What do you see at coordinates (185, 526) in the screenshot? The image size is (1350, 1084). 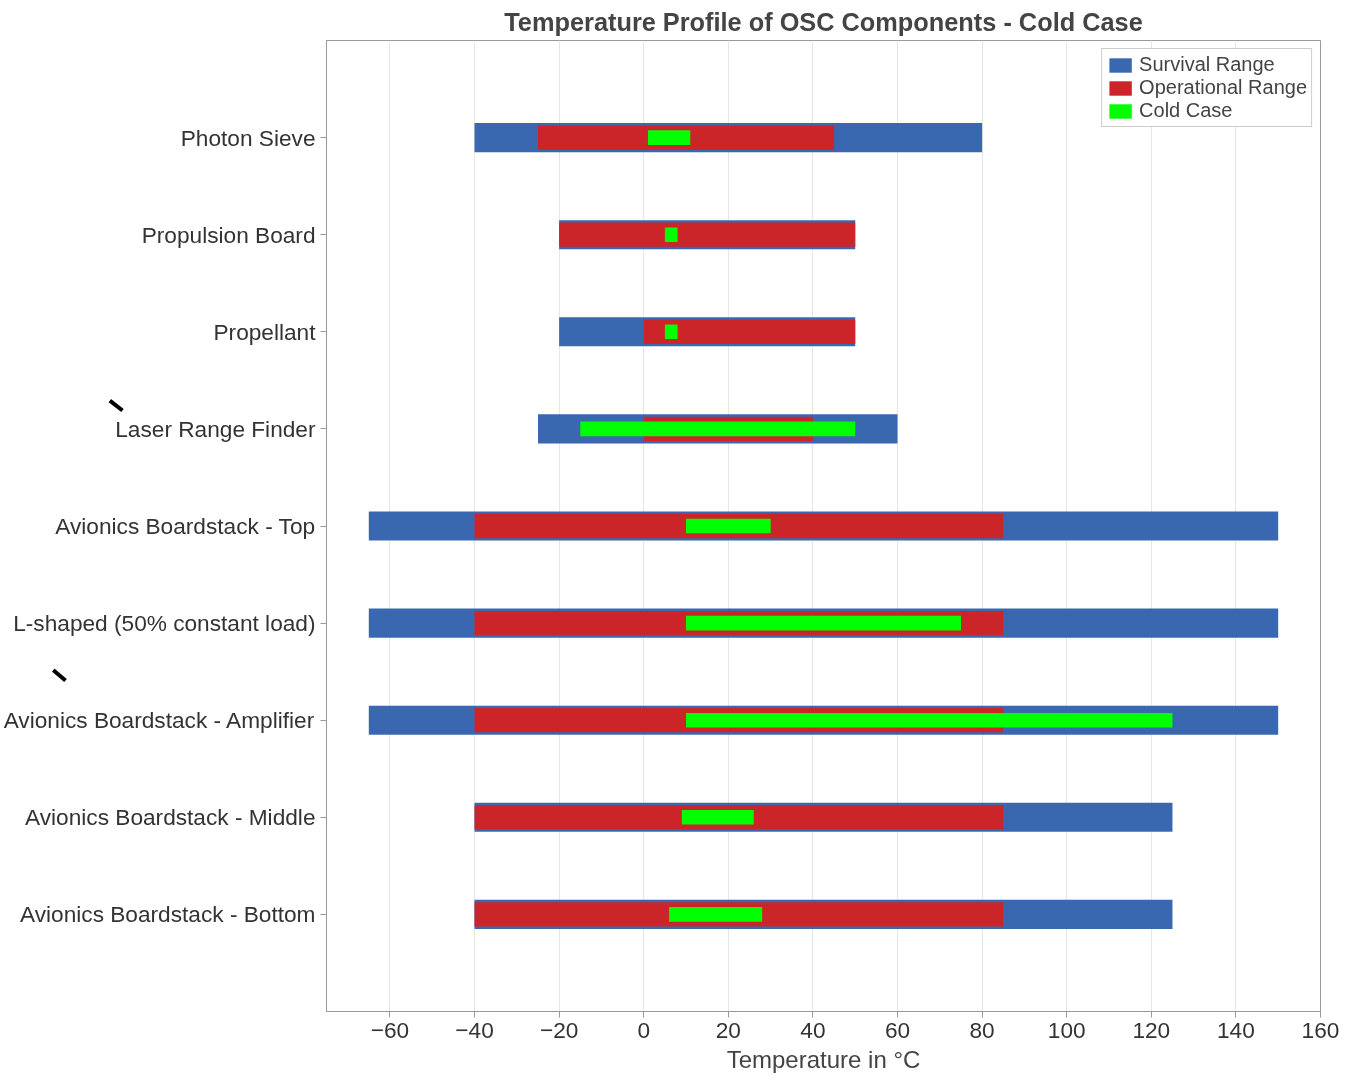 I see `y-tick-label: Avionics Boardstack - Top` at bounding box center [185, 526].